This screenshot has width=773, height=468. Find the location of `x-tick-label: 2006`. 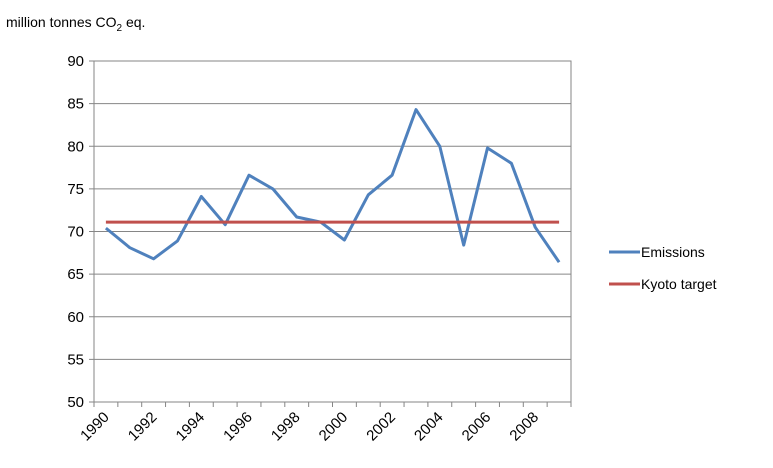

x-tick-label: 2006 is located at coordinates (477, 427).